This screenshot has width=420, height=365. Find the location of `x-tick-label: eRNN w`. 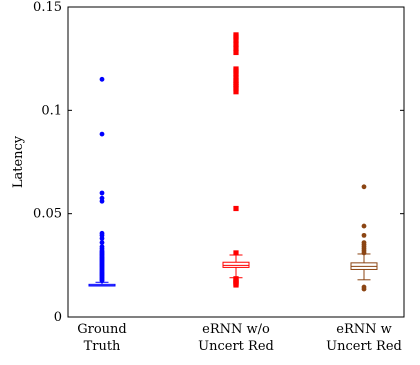

x-tick-label: eRNN w is located at coordinates (364, 329).